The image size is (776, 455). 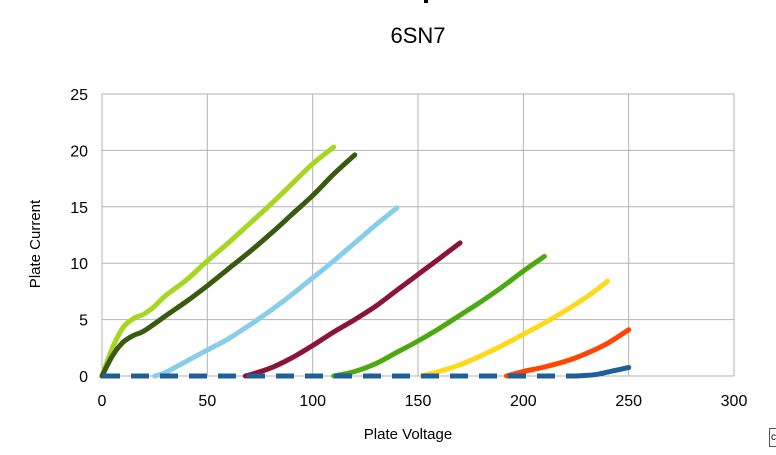 What do you see at coordinates (426, 1) in the screenshot?
I see `top-edge-mark` at bounding box center [426, 1].